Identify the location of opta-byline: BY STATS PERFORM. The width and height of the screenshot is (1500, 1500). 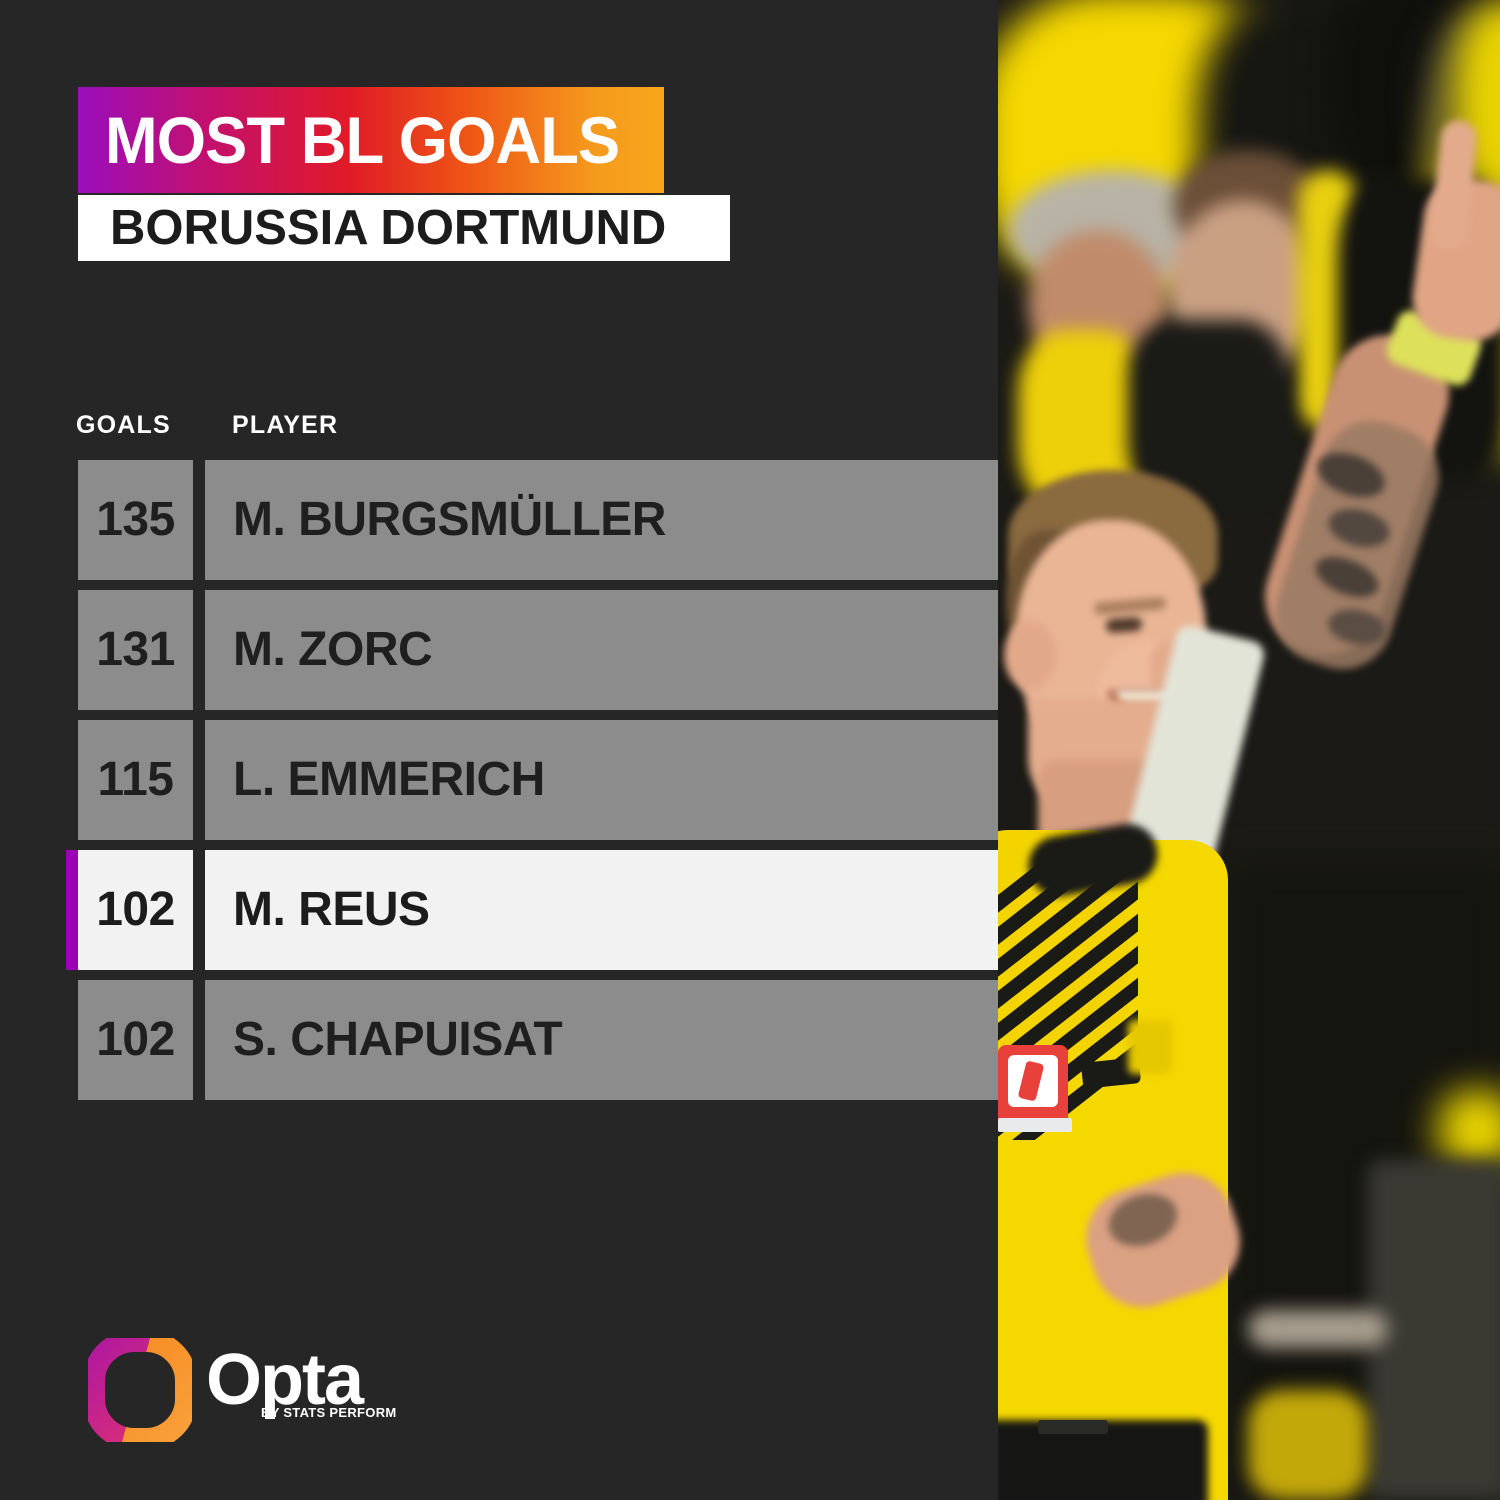
(329, 1412).